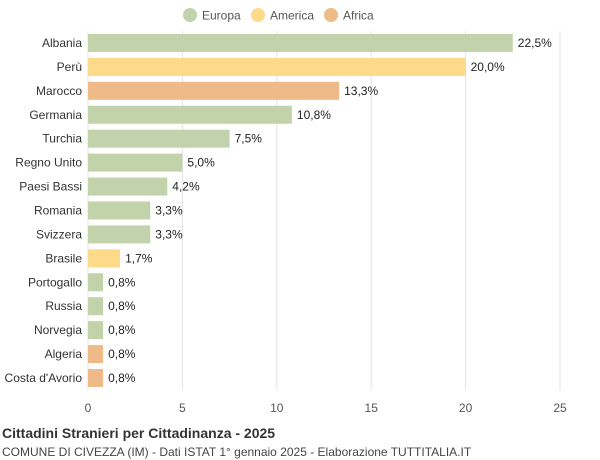 Image resolution: width=600 pixels, height=460 pixels. Describe the element at coordinates (50, 187) in the screenshot. I see `category-label: Paesi Bassi` at that location.